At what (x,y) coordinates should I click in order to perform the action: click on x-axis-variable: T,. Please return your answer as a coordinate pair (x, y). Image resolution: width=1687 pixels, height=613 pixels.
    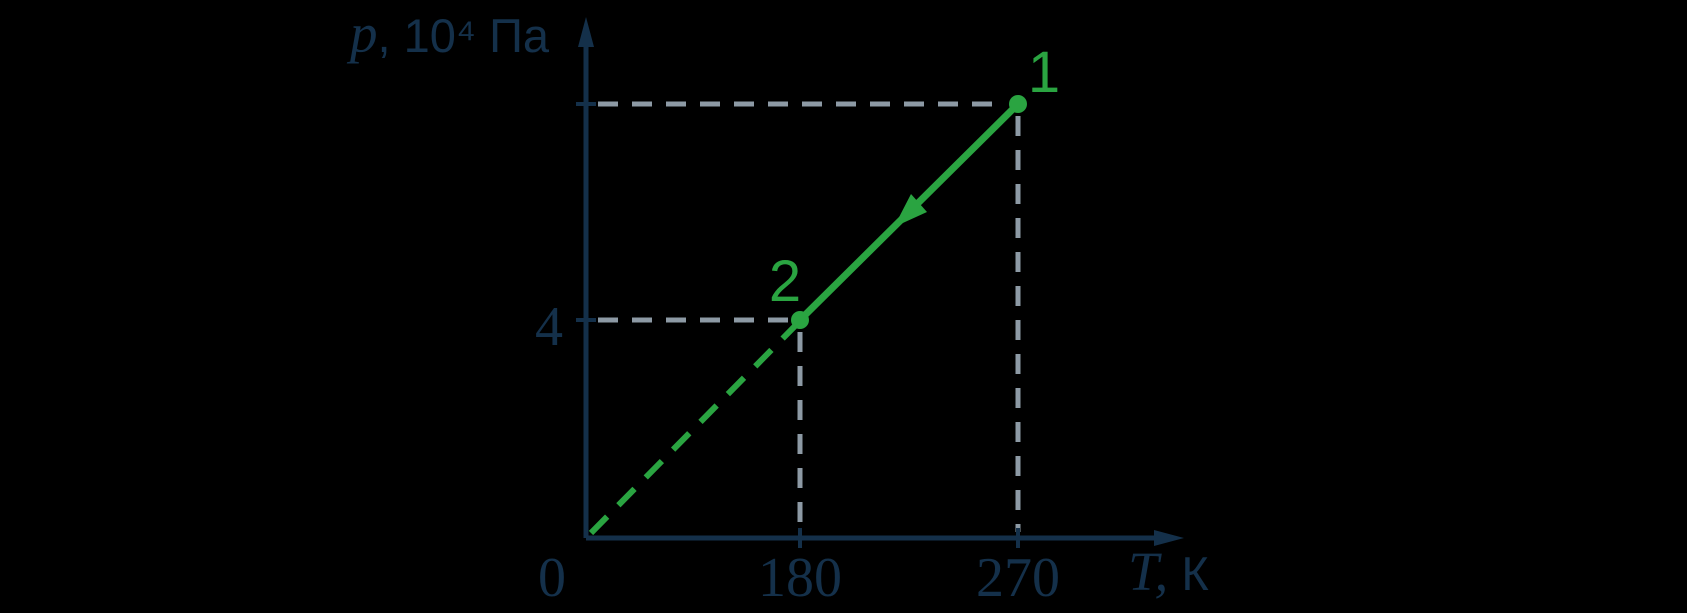
    Looking at the image, I should click on (1148, 571).